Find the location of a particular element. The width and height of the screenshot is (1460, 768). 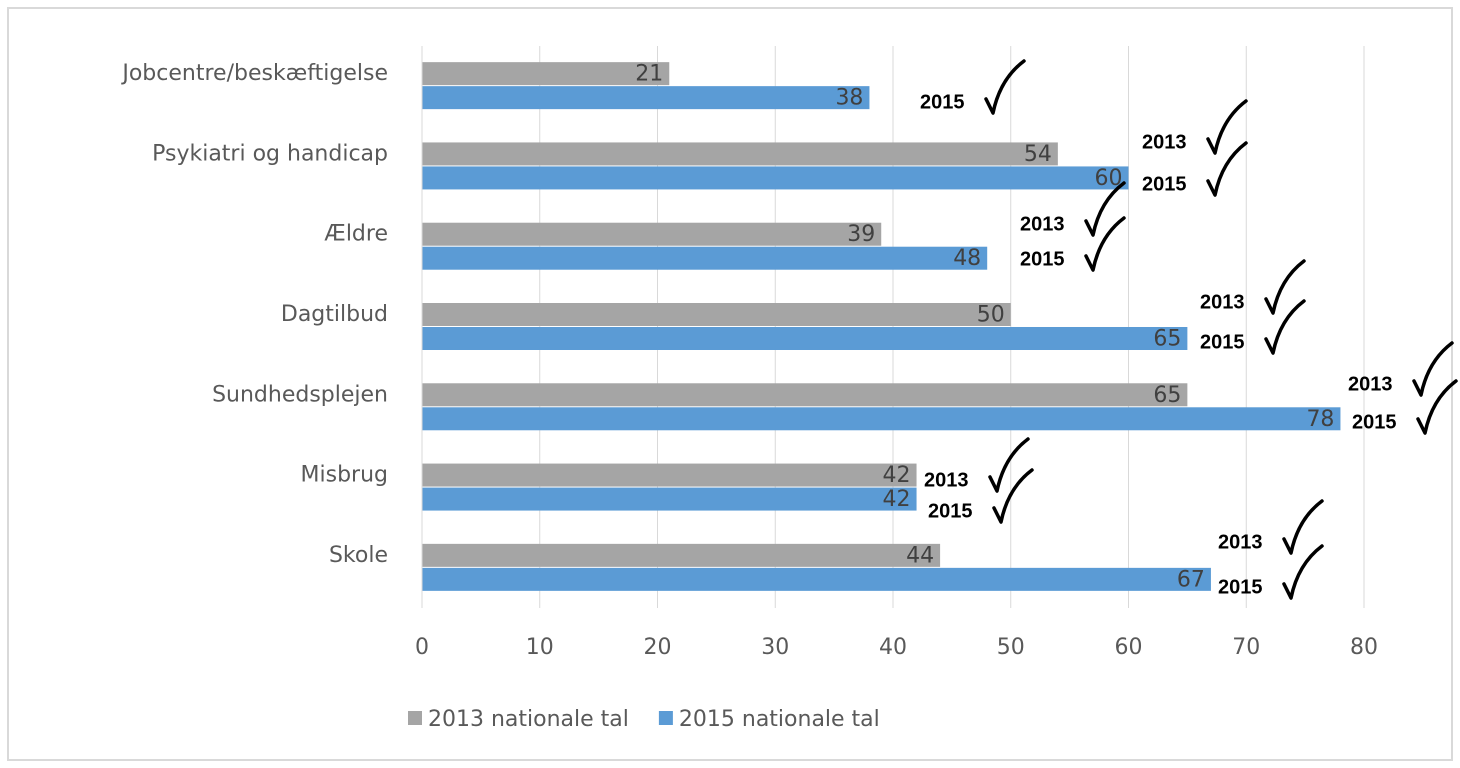

x-tick-label: 60 is located at coordinates (1129, 647).